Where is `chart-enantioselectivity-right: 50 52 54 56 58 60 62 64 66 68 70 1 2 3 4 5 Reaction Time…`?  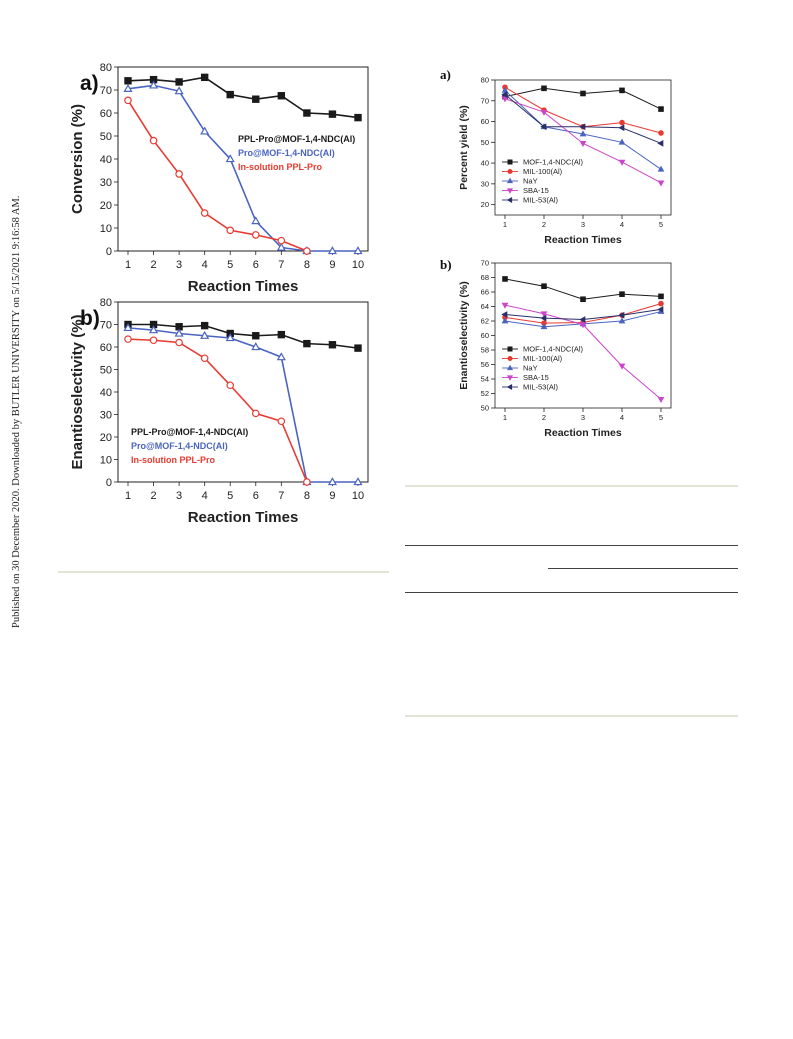
chart-enantioselectivity-right: 50 52 54 56 58 60 62 64 66 68 70 1 2 3 4 5 Reaction Time… is located at coordinates (556, 348).